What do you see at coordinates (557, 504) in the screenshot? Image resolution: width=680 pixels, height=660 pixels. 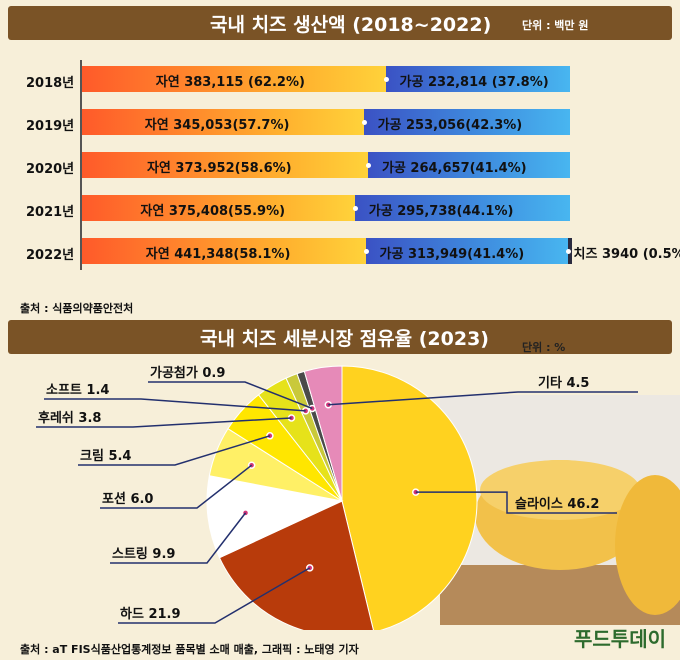 I see `pie-slice-label: 슬라이스 46.2` at bounding box center [557, 504].